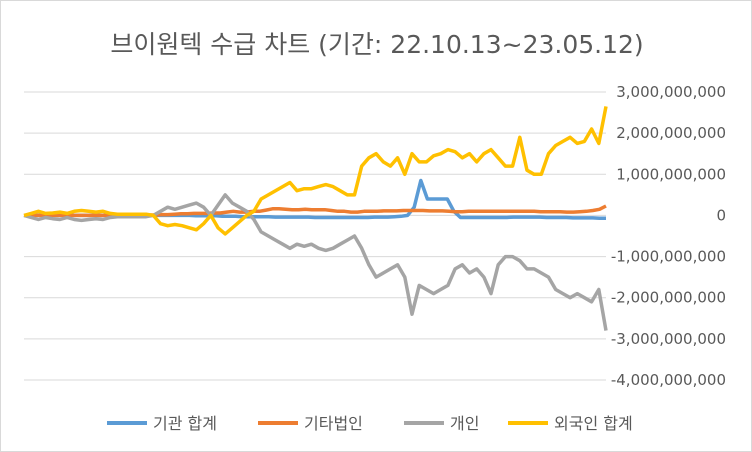 The image size is (752, 452). I want to click on y-tick-label: -4,000,000,000, so click(668, 380).